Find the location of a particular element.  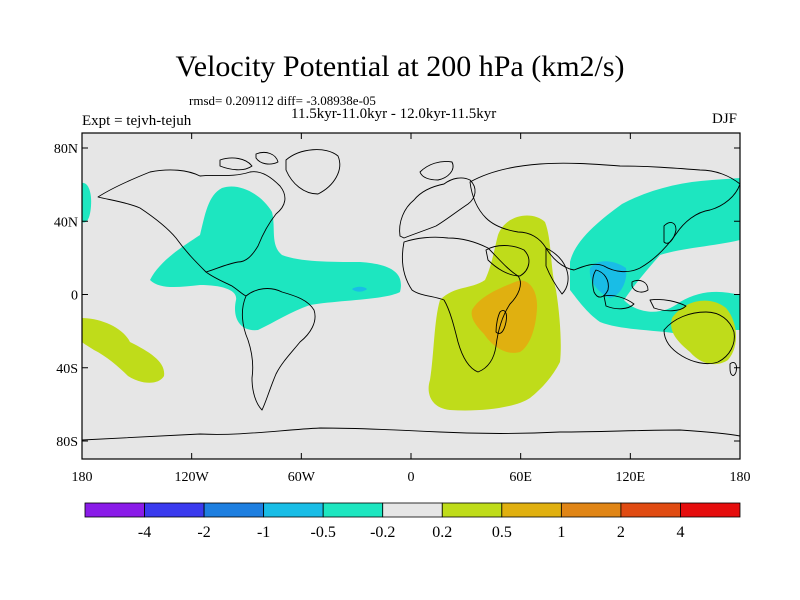

colorbar-label: -0.2 is located at coordinates (382, 532).